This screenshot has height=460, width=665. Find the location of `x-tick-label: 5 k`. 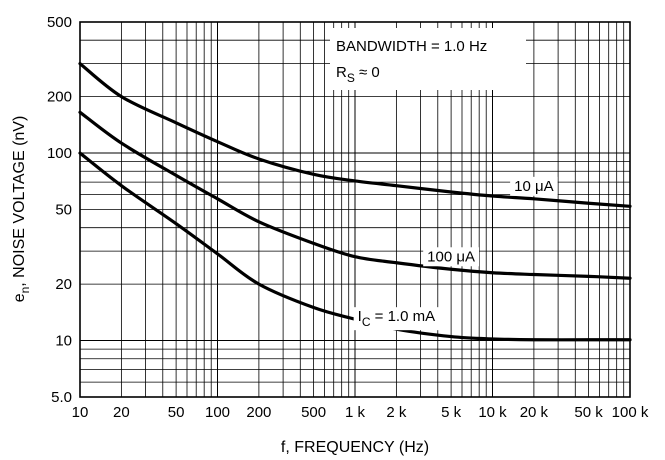

x-tick-label: 5 k is located at coordinates (451, 412).